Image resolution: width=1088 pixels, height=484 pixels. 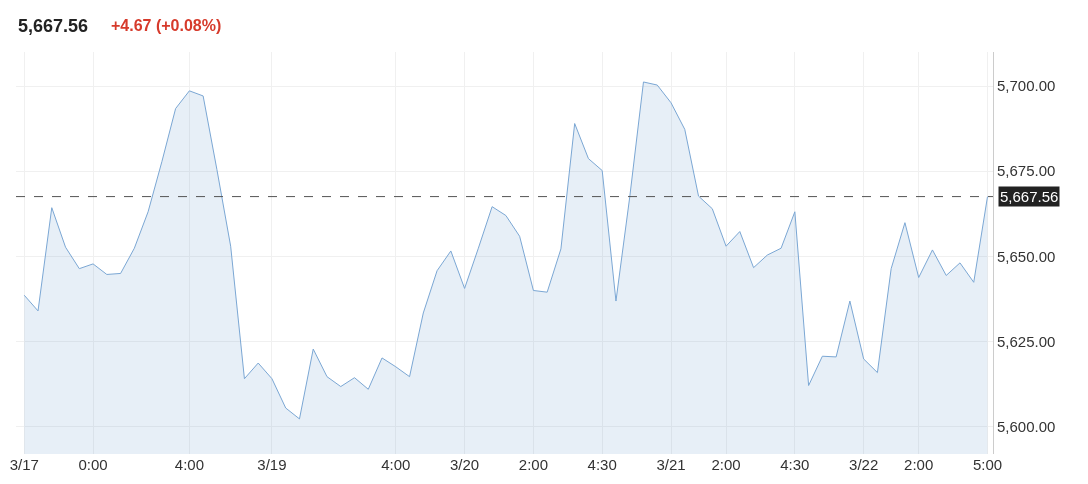 I want to click on x-tick-label: 0:00, so click(x=93, y=464).